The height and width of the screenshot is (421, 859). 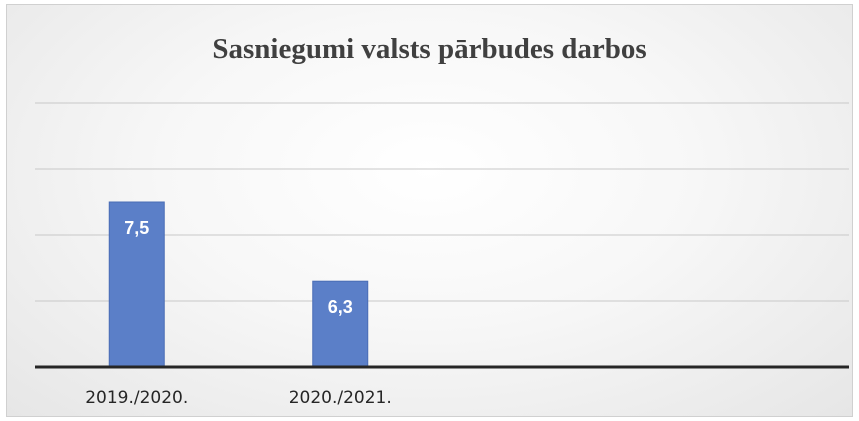 I want to click on x-tick-label: 2019./2020., so click(x=136, y=398).